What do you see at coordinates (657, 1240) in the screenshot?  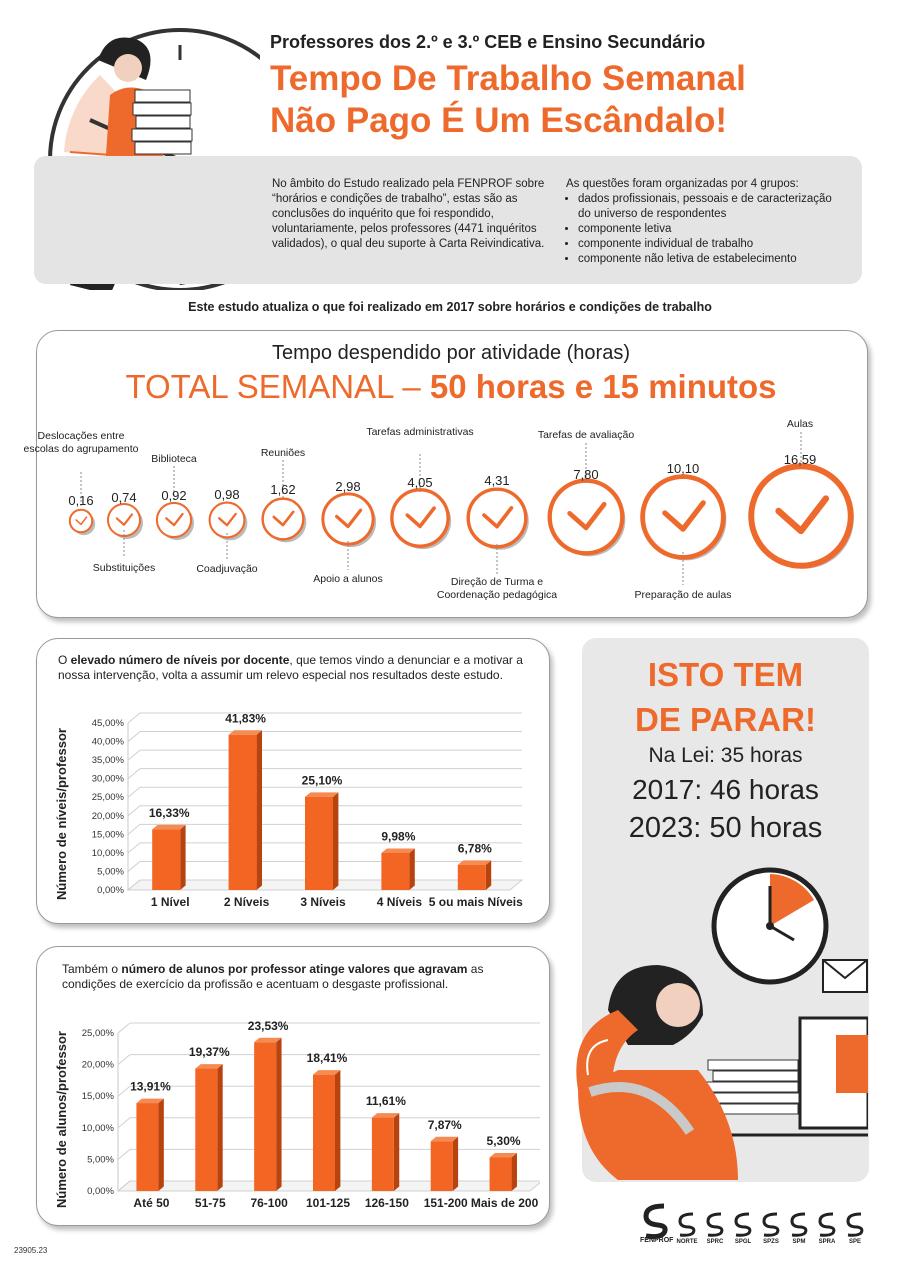 I see `logo-caption: FENPROF` at bounding box center [657, 1240].